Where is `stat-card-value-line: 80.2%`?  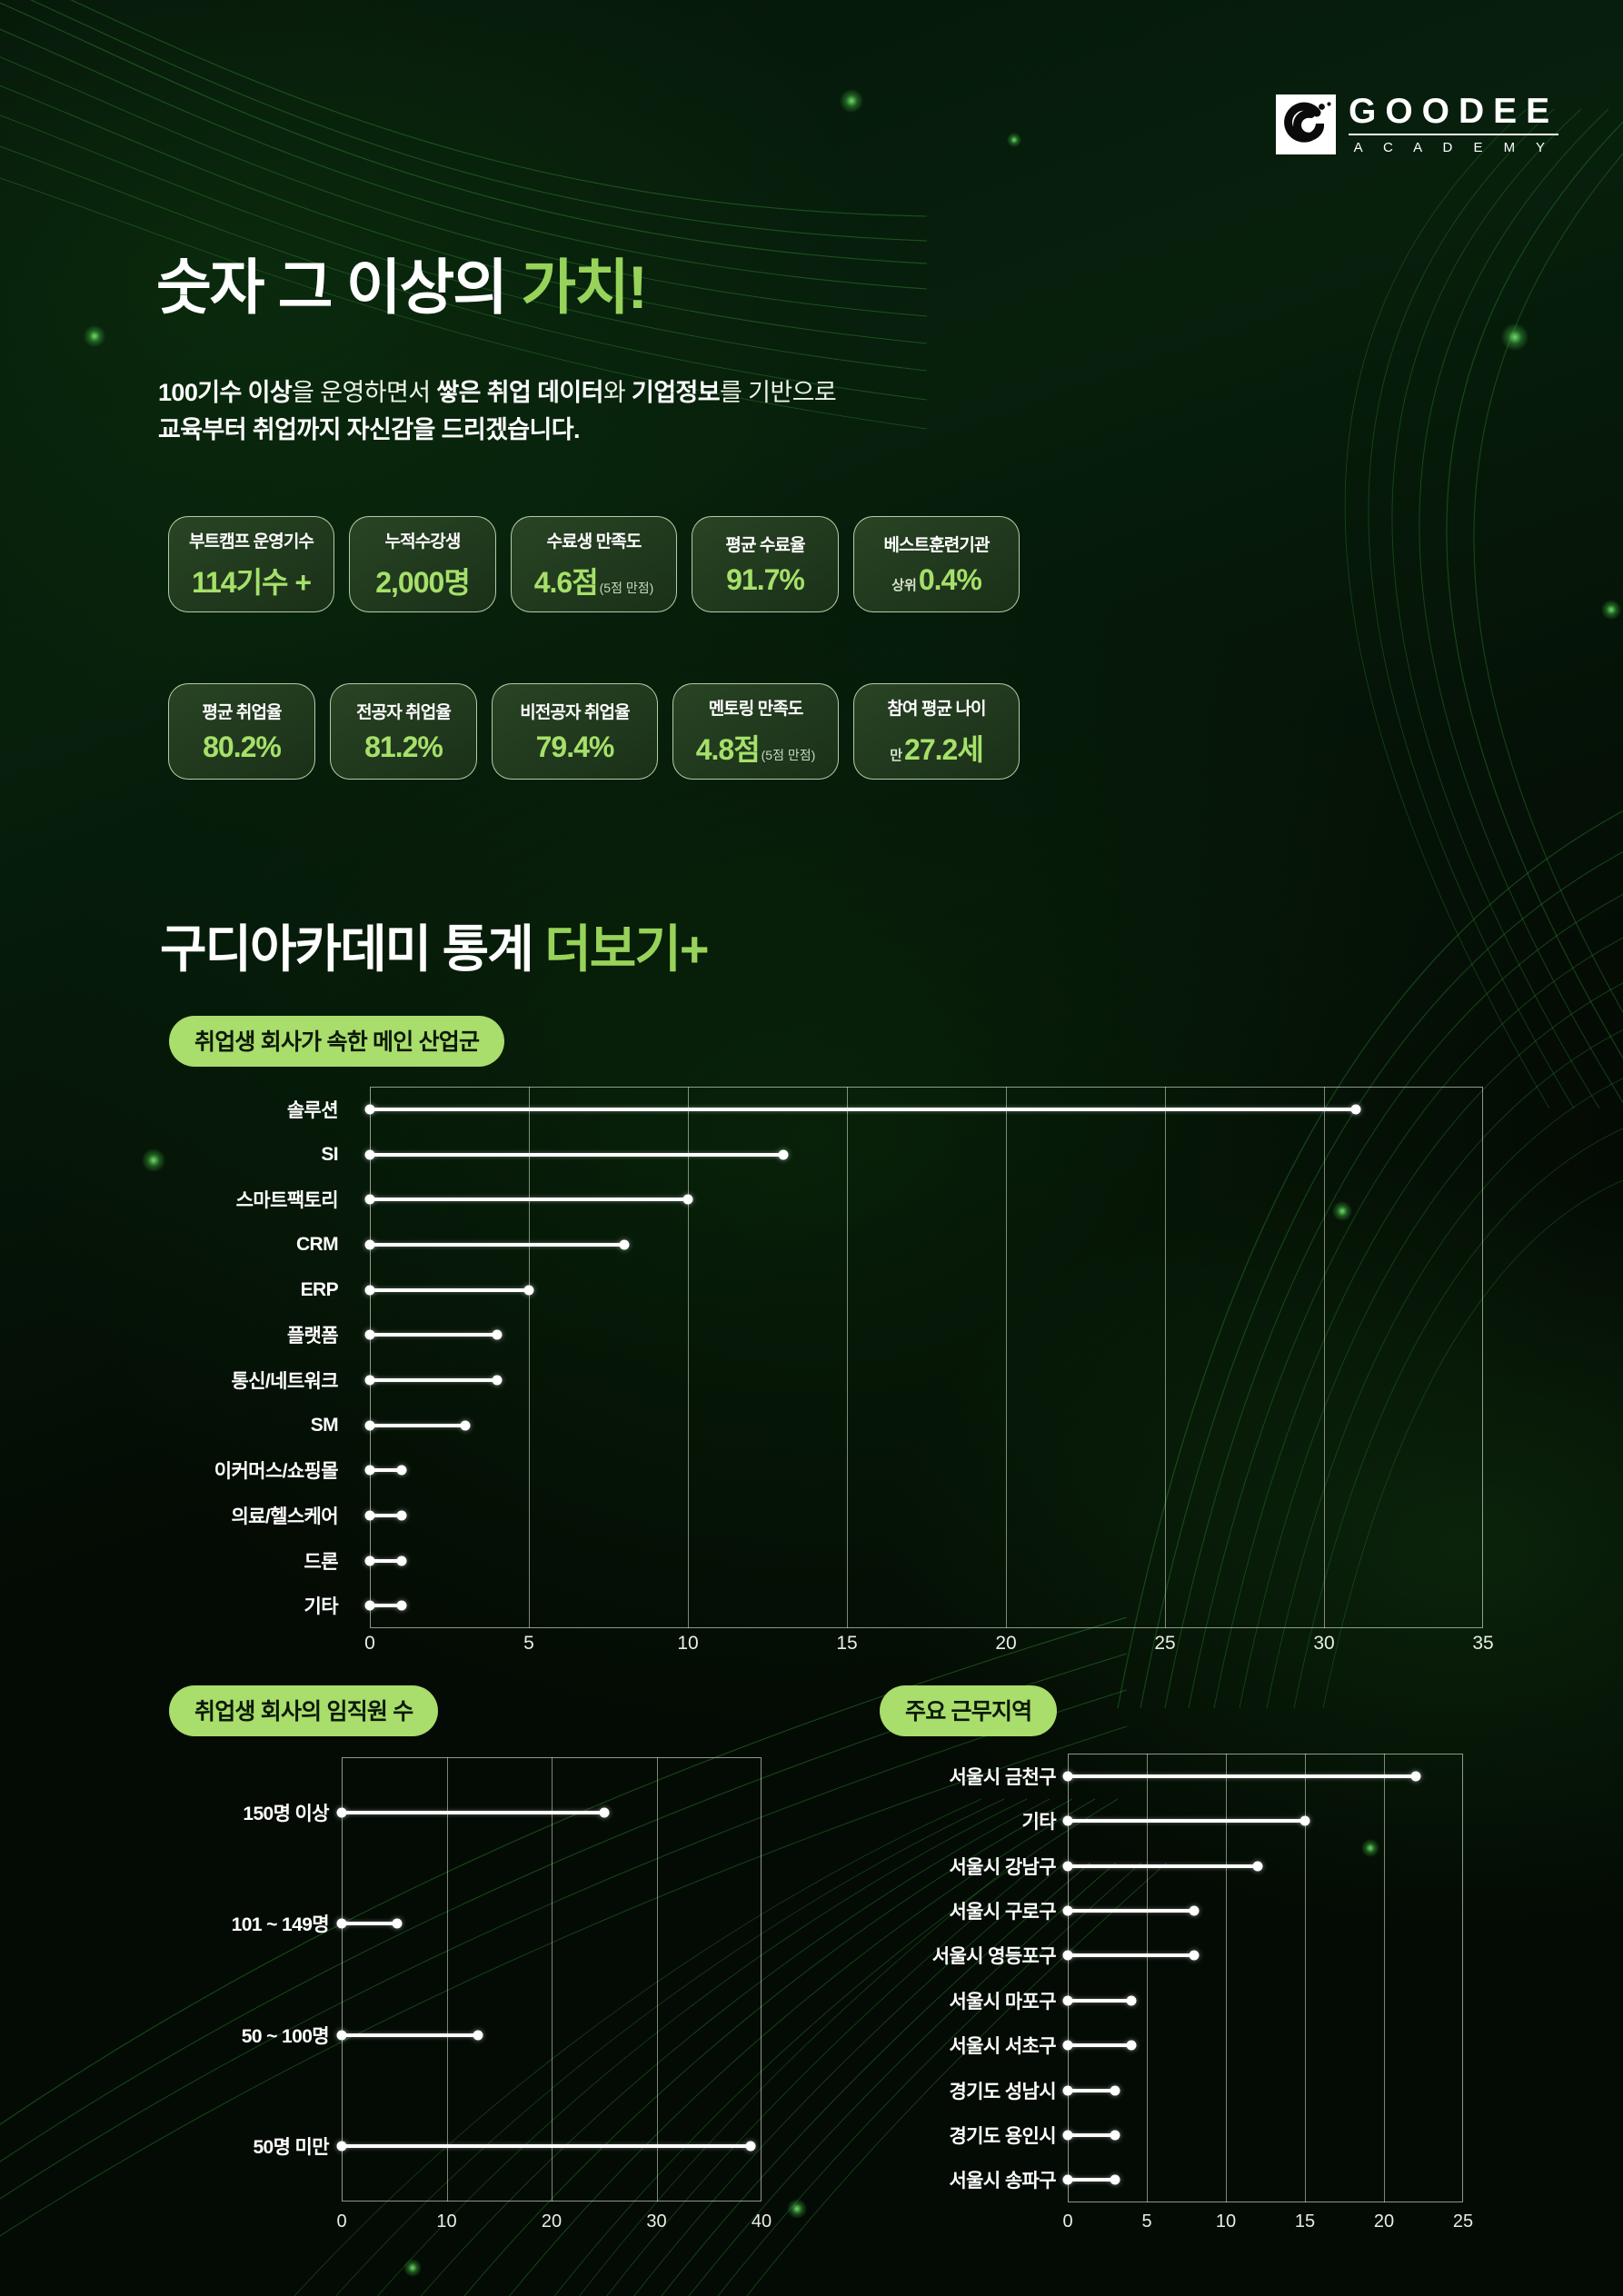 stat-card-value-line: 80.2% is located at coordinates (242, 747).